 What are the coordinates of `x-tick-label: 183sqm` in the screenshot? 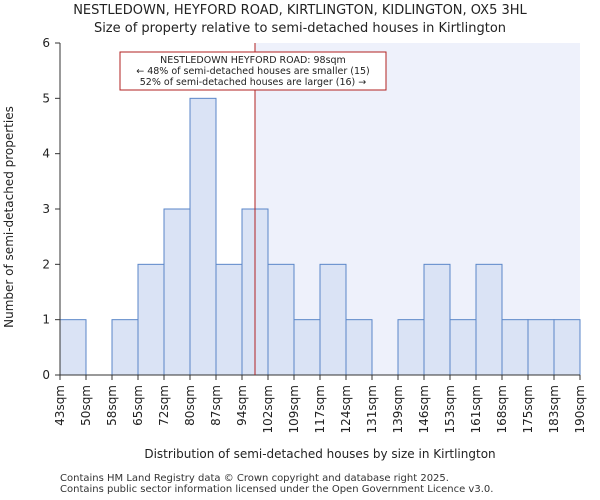 It's located at (554, 409).